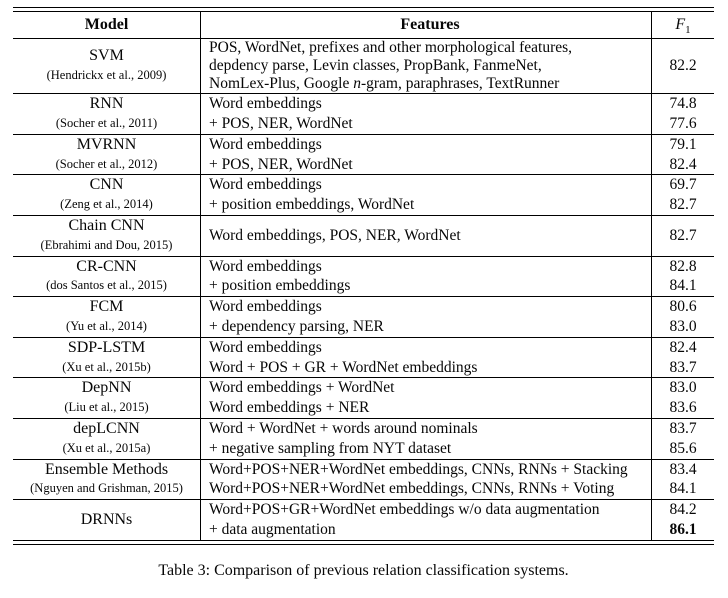 The height and width of the screenshot is (598, 728). What do you see at coordinates (106, 266) in the screenshot?
I see `model-name: CR-CNN` at bounding box center [106, 266].